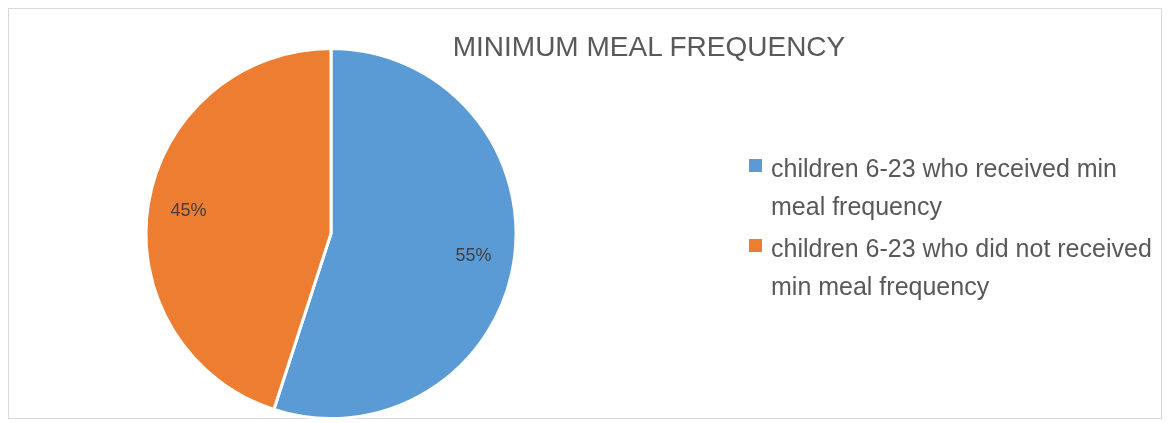  I want to click on data-label: 45%, so click(188, 209).